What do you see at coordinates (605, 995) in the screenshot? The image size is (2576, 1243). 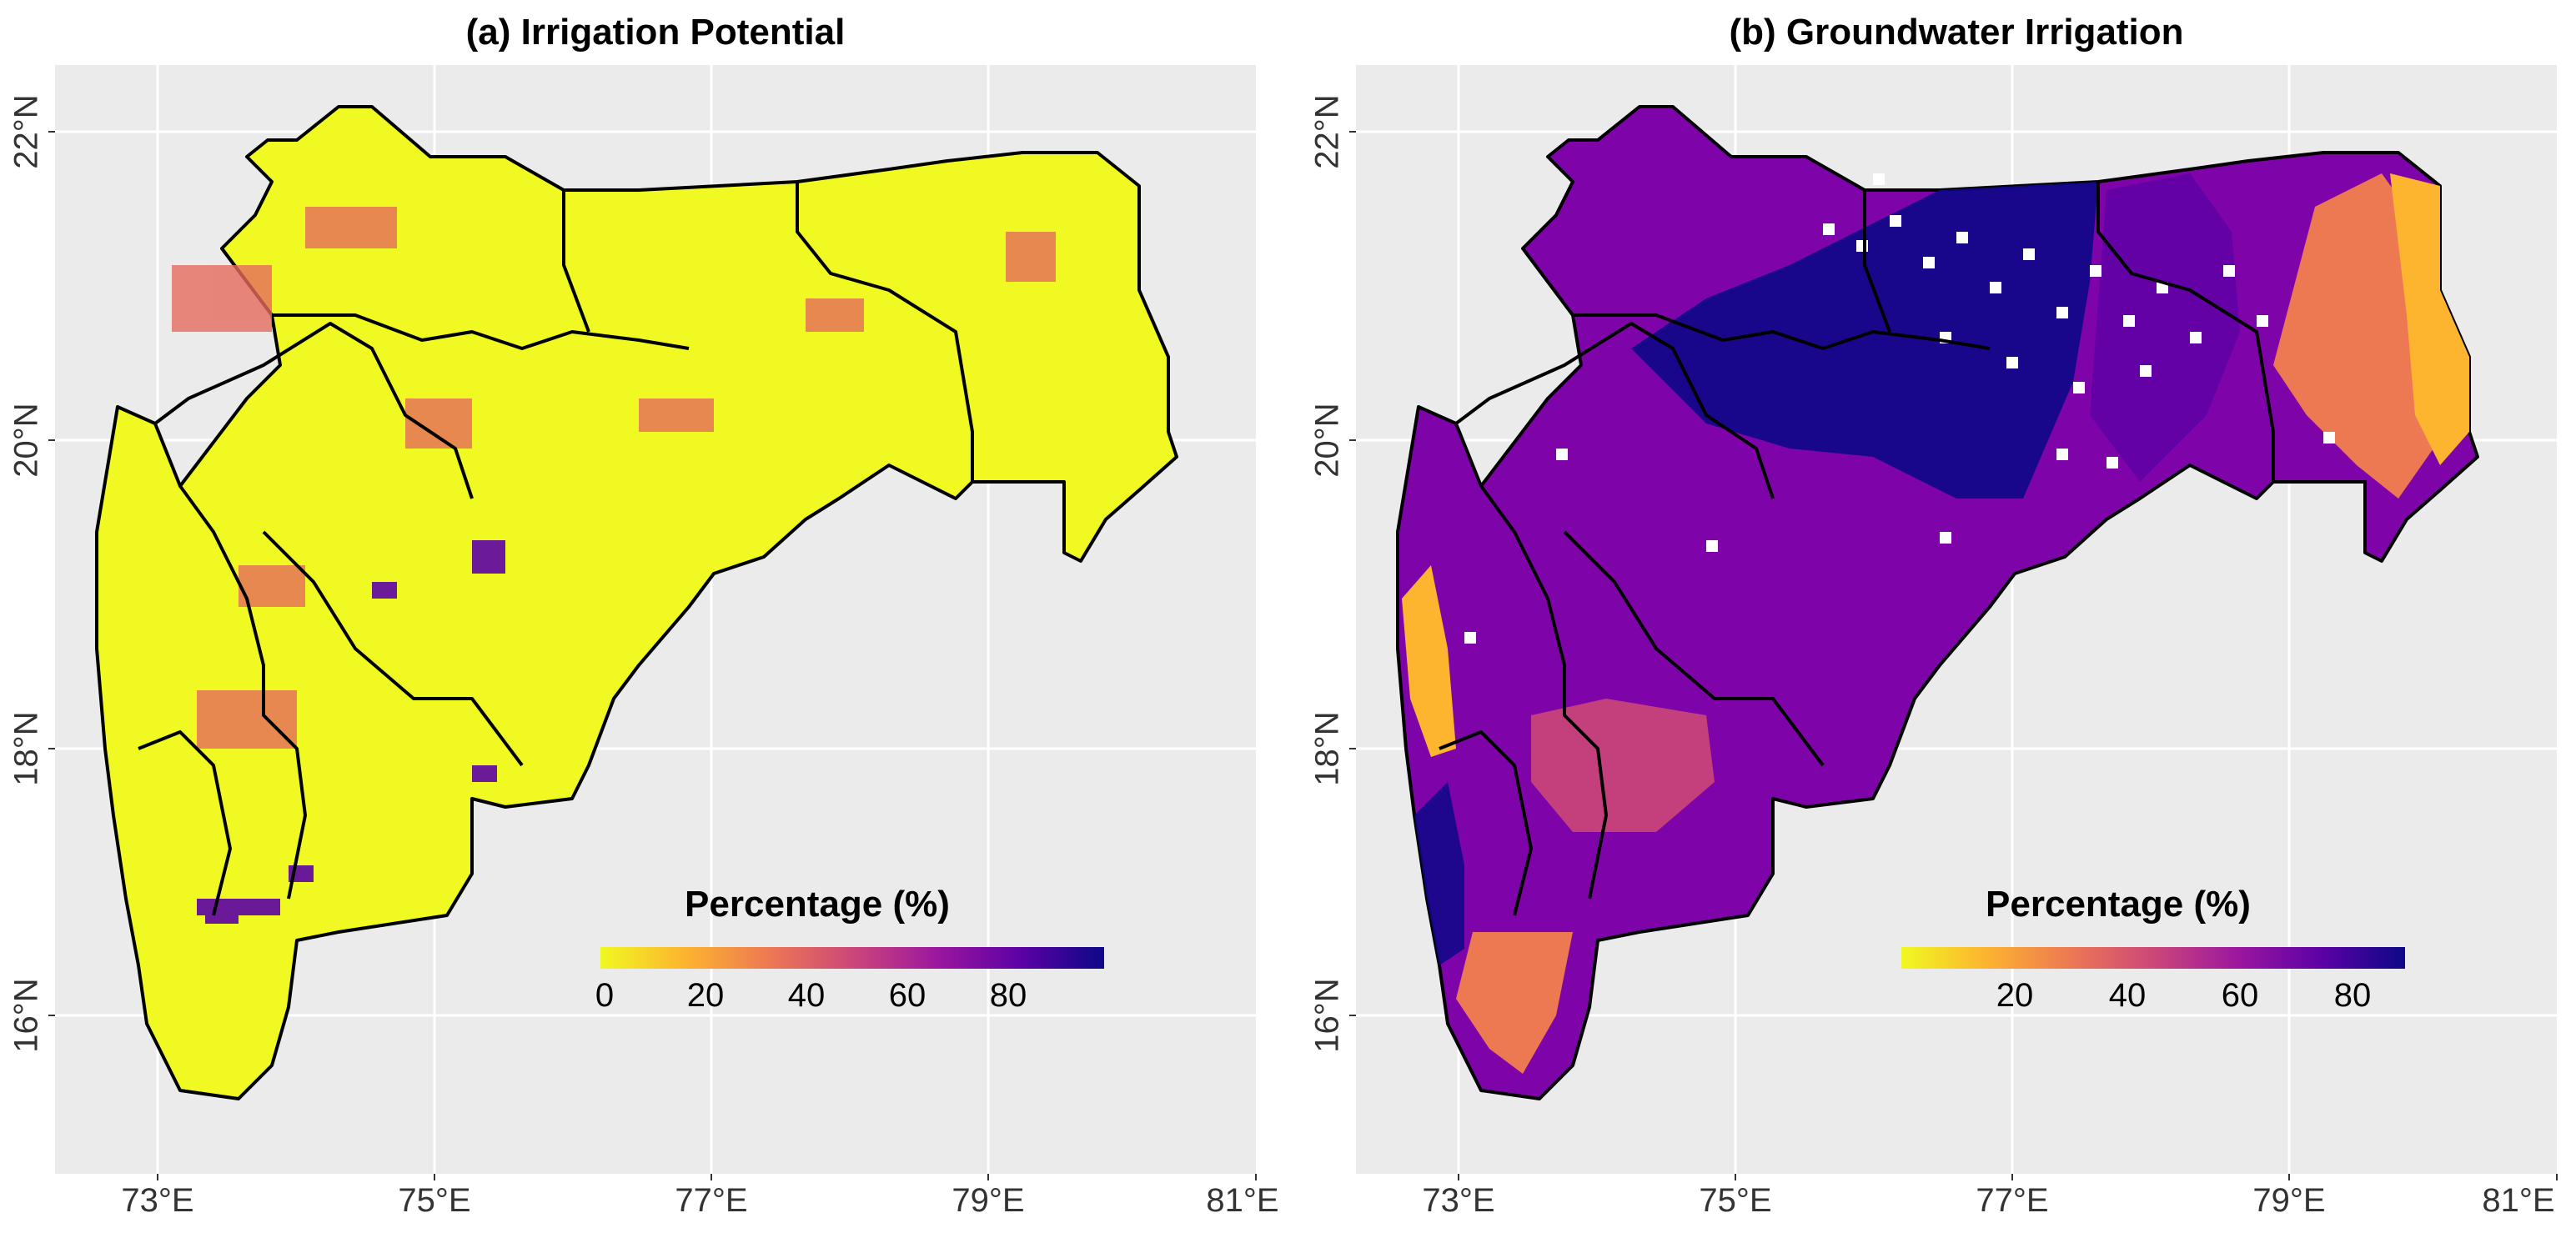 I see `legend-tick-label: 0` at bounding box center [605, 995].